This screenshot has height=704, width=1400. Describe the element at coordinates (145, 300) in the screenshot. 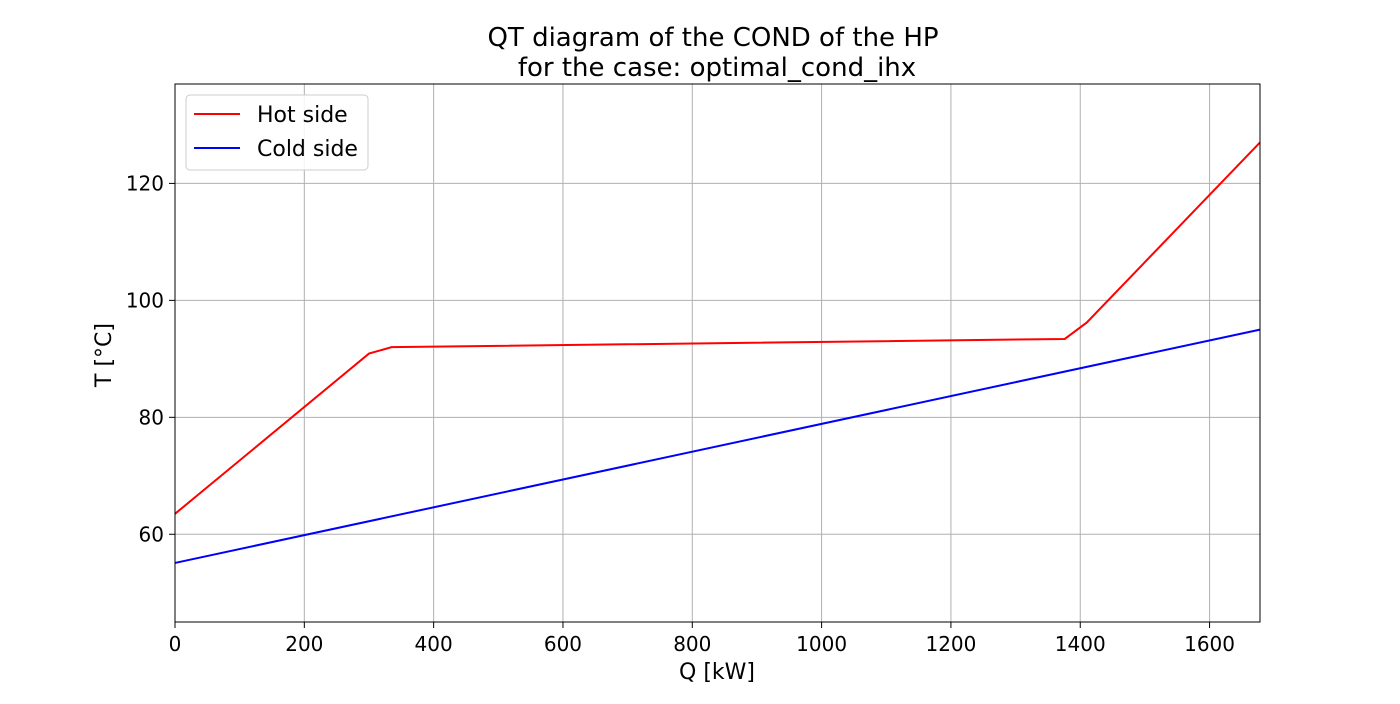

I see `y-tick-label: 100` at that location.